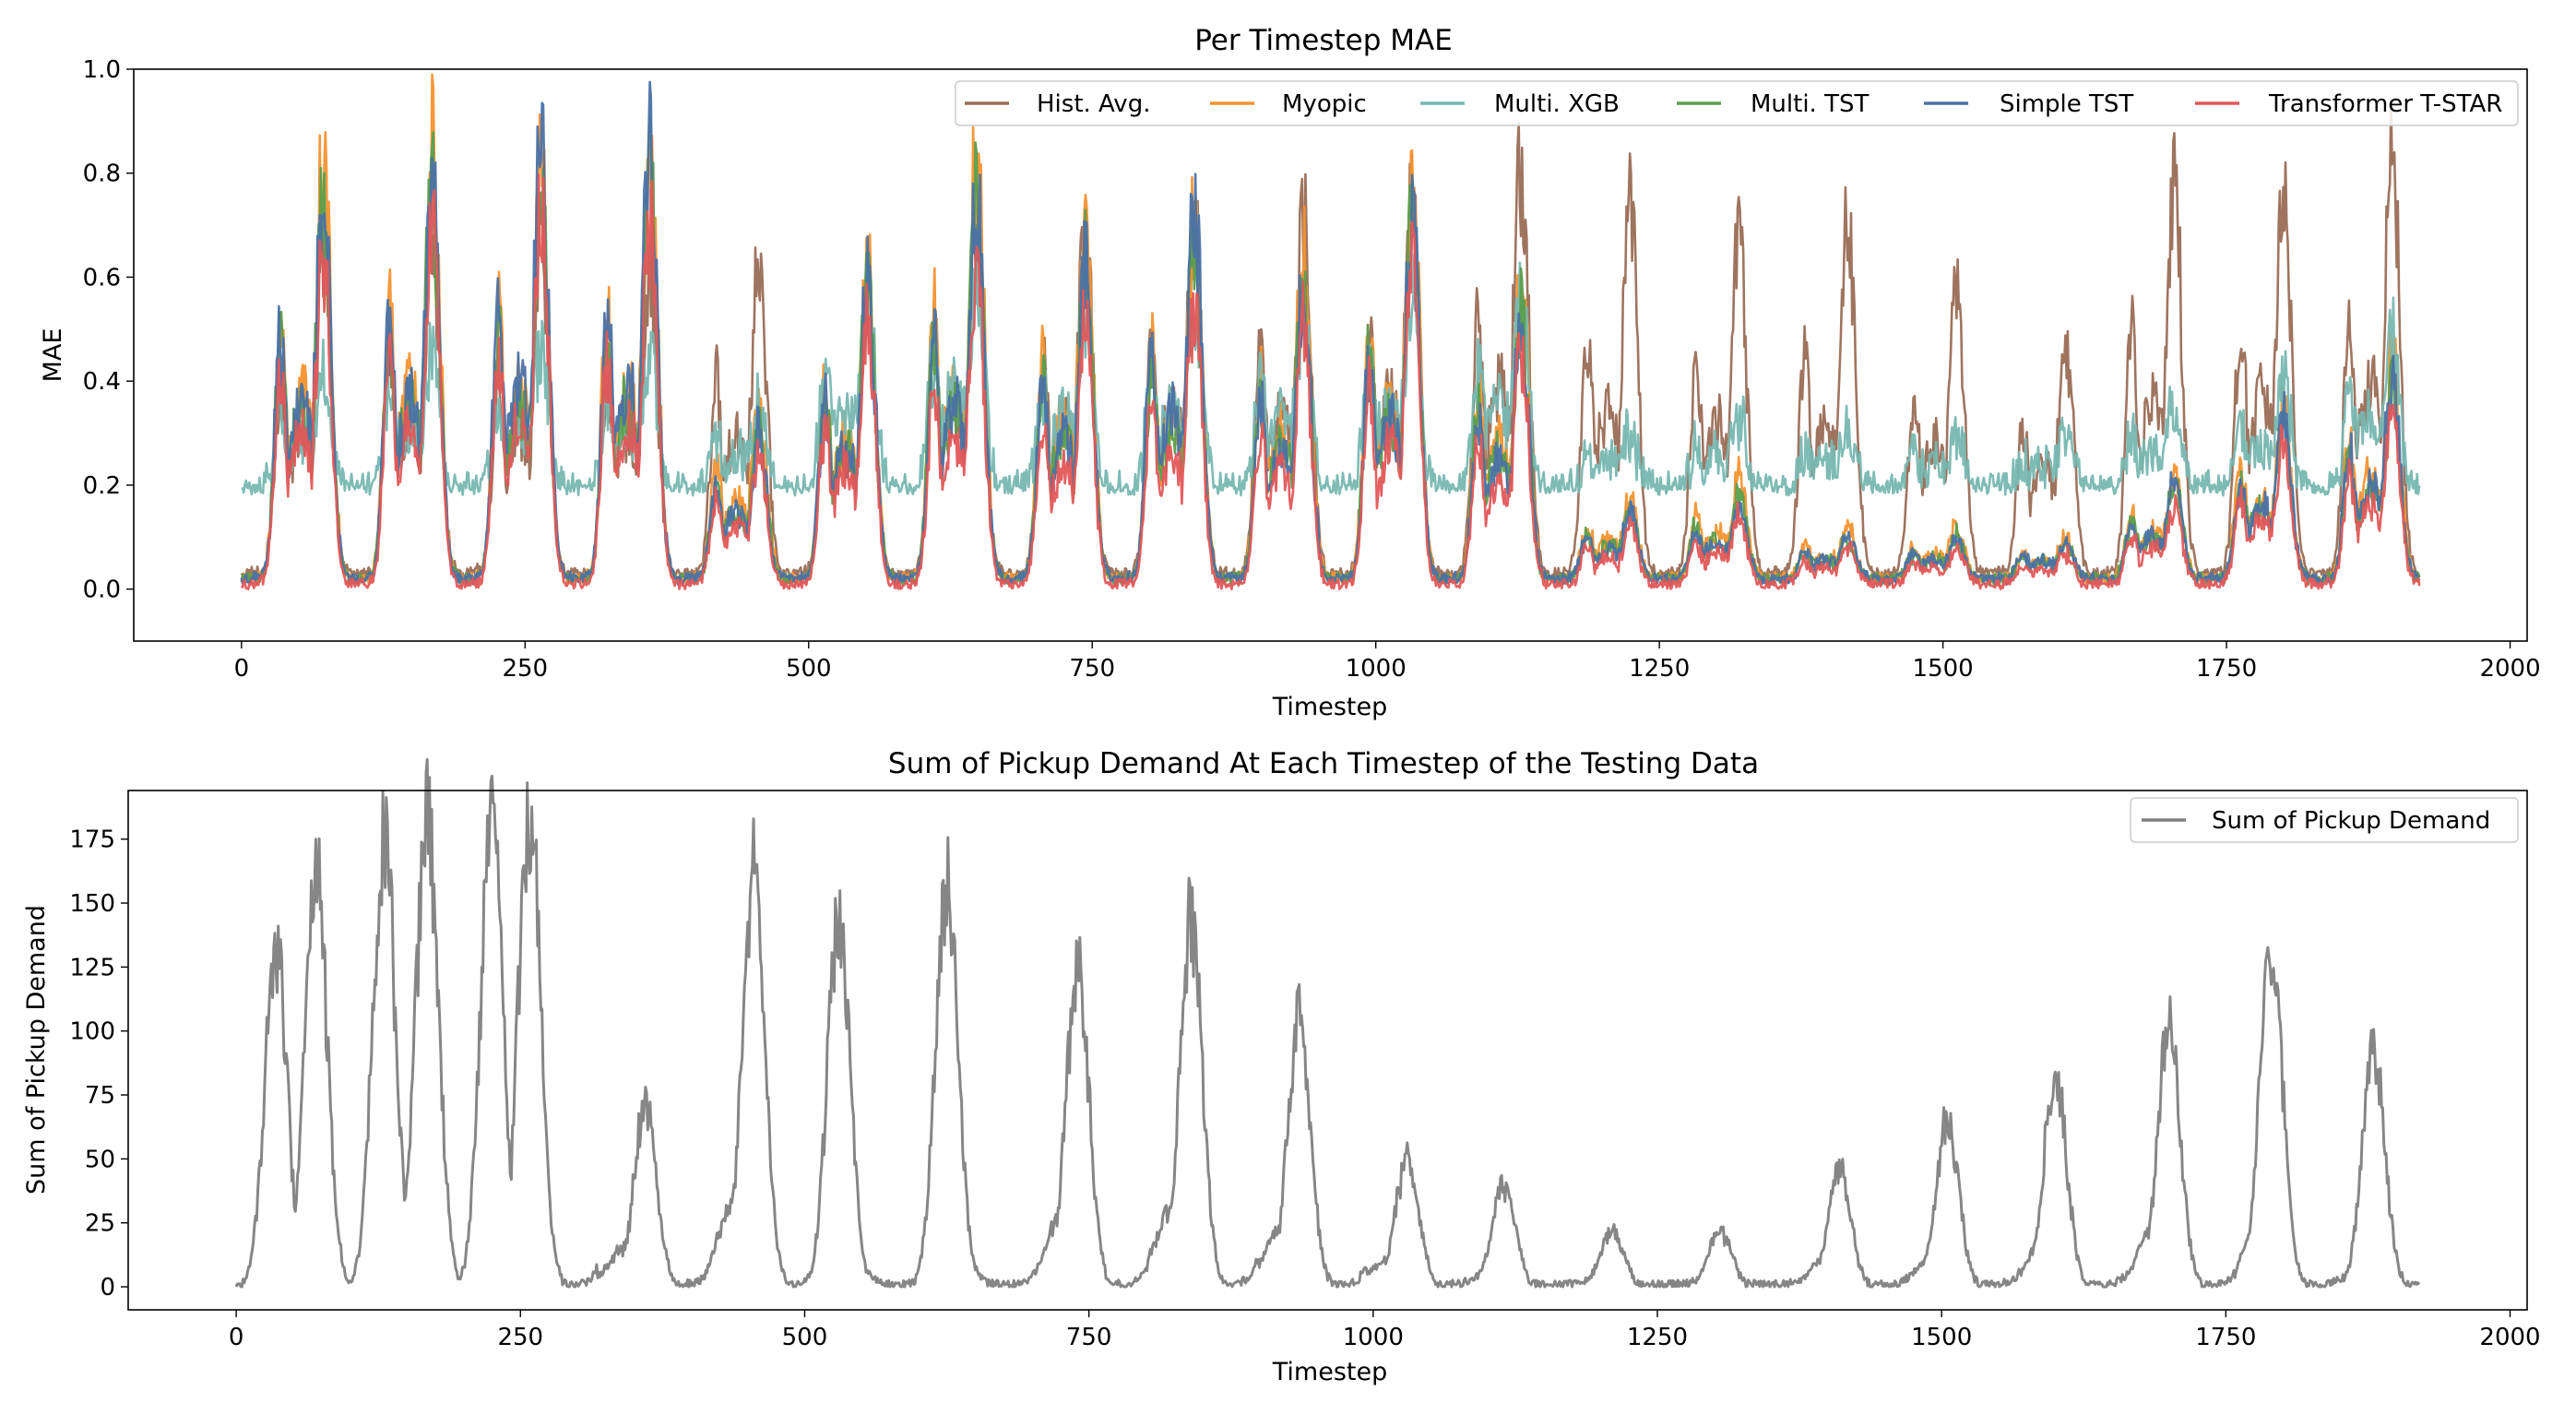 The height and width of the screenshot is (1403, 2576). What do you see at coordinates (92, 904) in the screenshot?
I see `demand-ytick-label-6: 150` at bounding box center [92, 904].